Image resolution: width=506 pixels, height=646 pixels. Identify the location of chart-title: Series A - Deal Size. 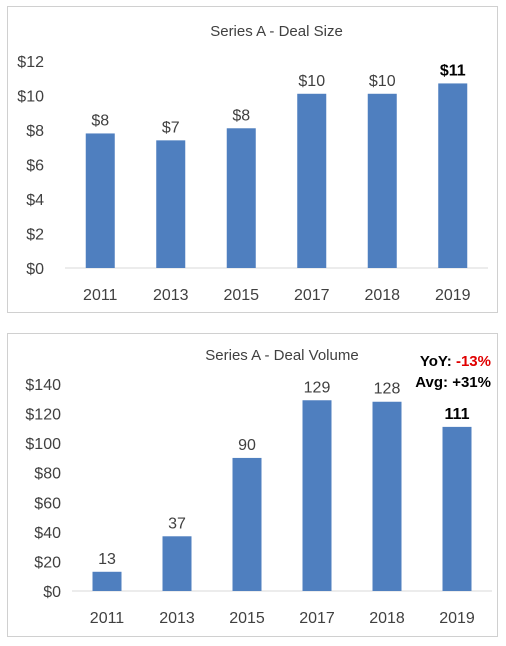
(276, 31).